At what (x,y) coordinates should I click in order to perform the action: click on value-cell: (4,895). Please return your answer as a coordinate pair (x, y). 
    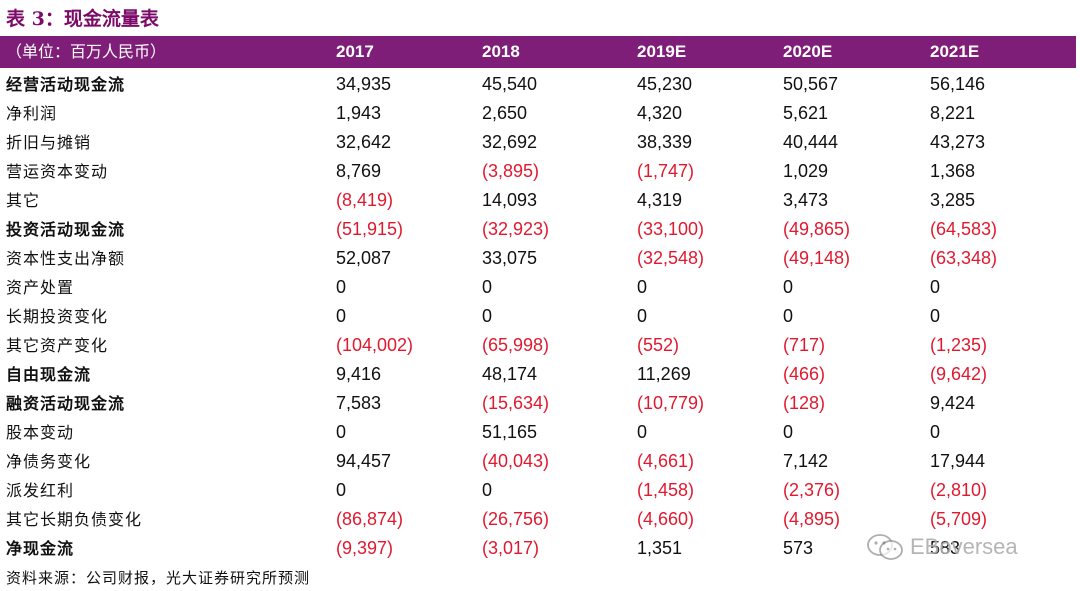
    Looking at the image, I should click on (812, 519).